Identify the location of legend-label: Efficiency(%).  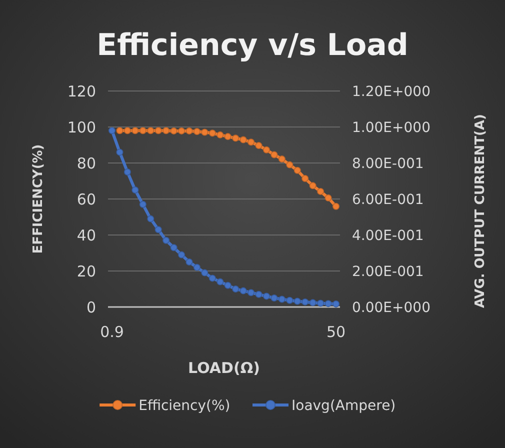
(184, 406).